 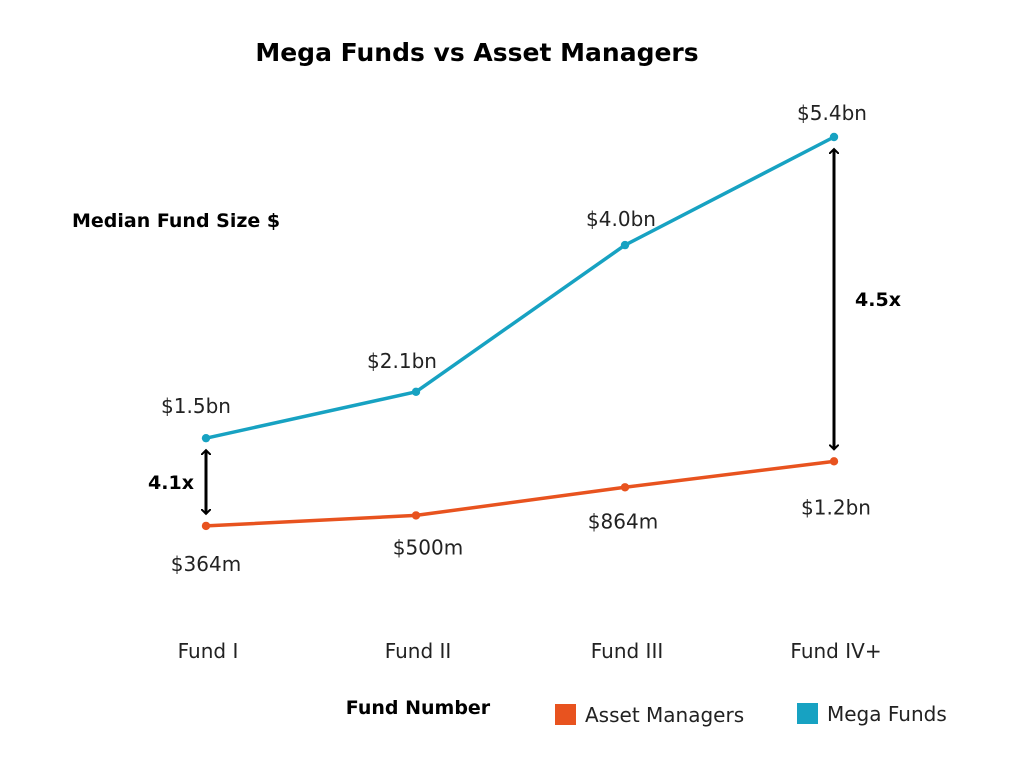 I want to click on x-tick-label: Fund I, so click(x=208, y=651).